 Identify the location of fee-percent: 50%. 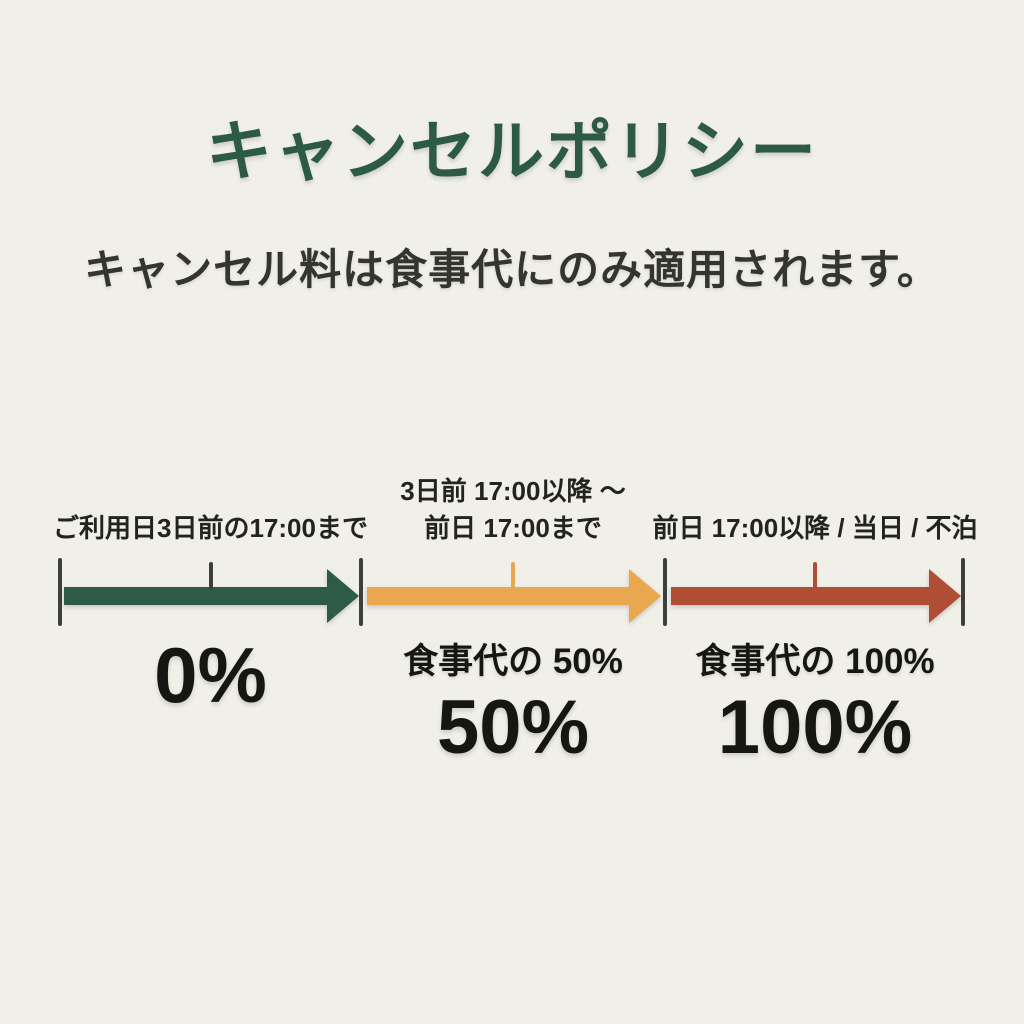
(513, 727).